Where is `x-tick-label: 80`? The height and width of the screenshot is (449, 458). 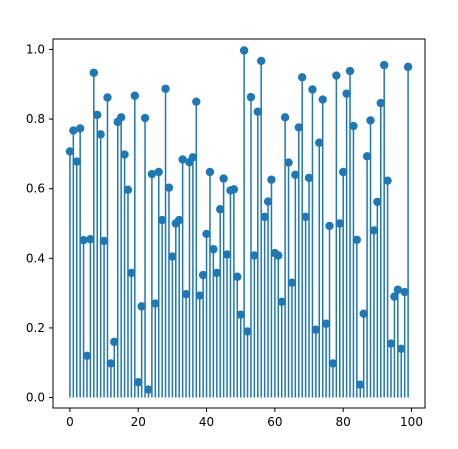
x-tick-label: 80 is located at coordinates (343, 422).